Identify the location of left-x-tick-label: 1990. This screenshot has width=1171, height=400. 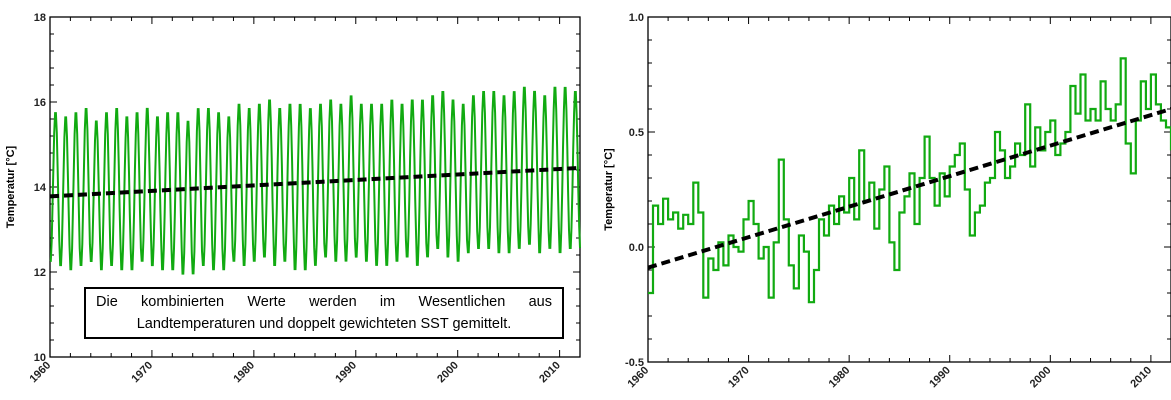
(346, 372).